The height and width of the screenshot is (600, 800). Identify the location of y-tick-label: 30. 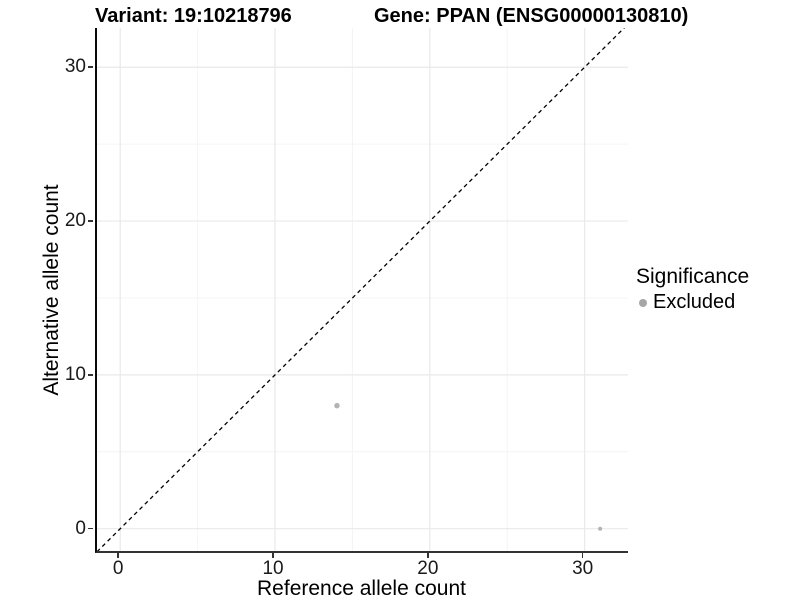
(75, 67).